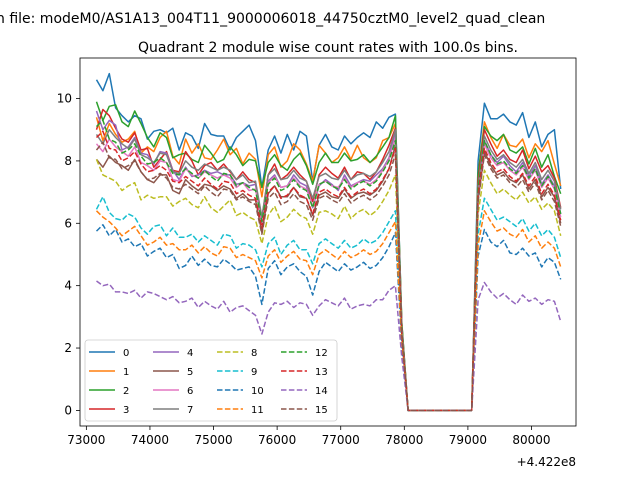  What do you see at coordinates (126, 372) in the screenshot?
I see `legend-label-1: 1` at bounding box center [126, 372].